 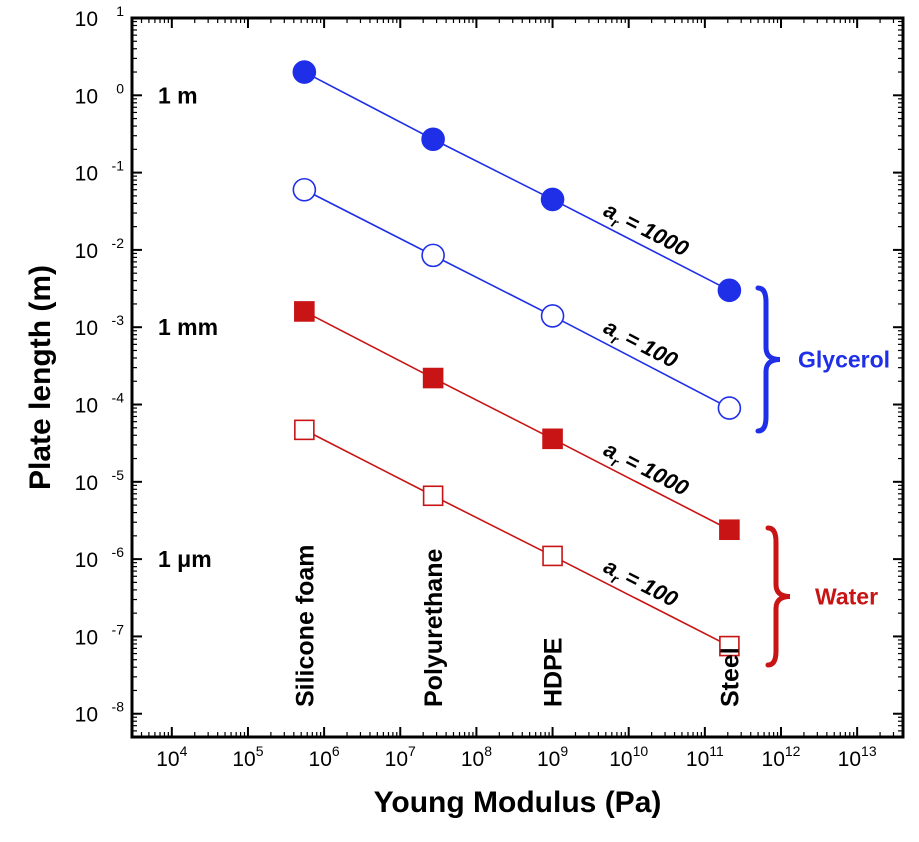 I want to click on y-tick-label: 10 1, so click(x=100, y=17).